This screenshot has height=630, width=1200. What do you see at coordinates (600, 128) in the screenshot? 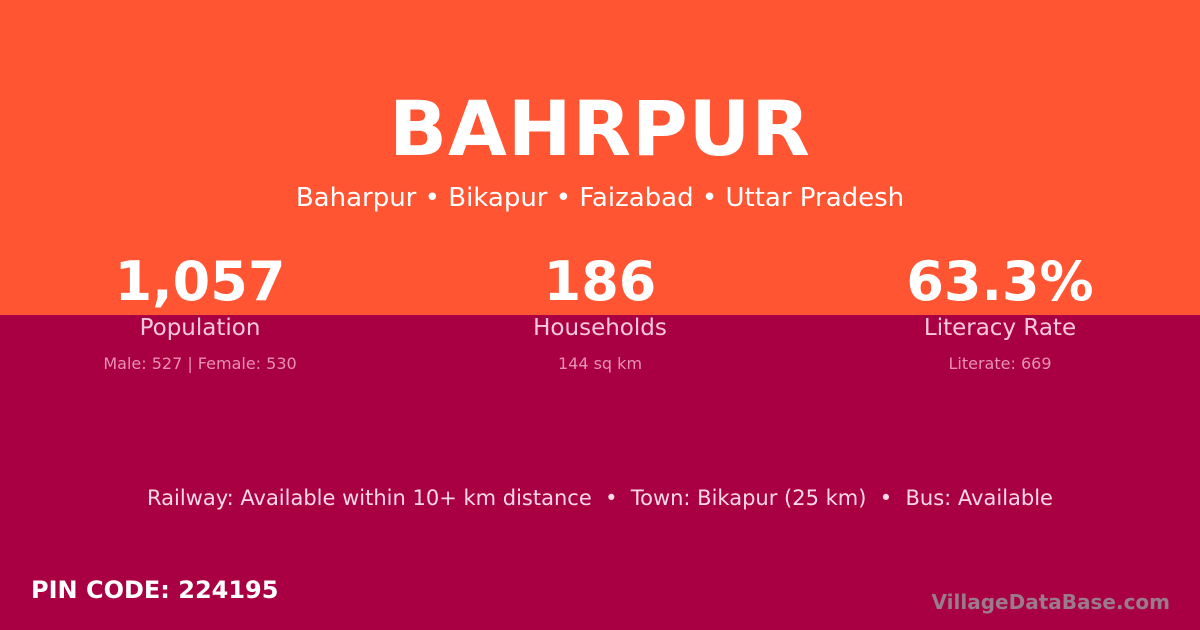
I see `village-title: BAHRPUR` at bounding box center [600, 128].